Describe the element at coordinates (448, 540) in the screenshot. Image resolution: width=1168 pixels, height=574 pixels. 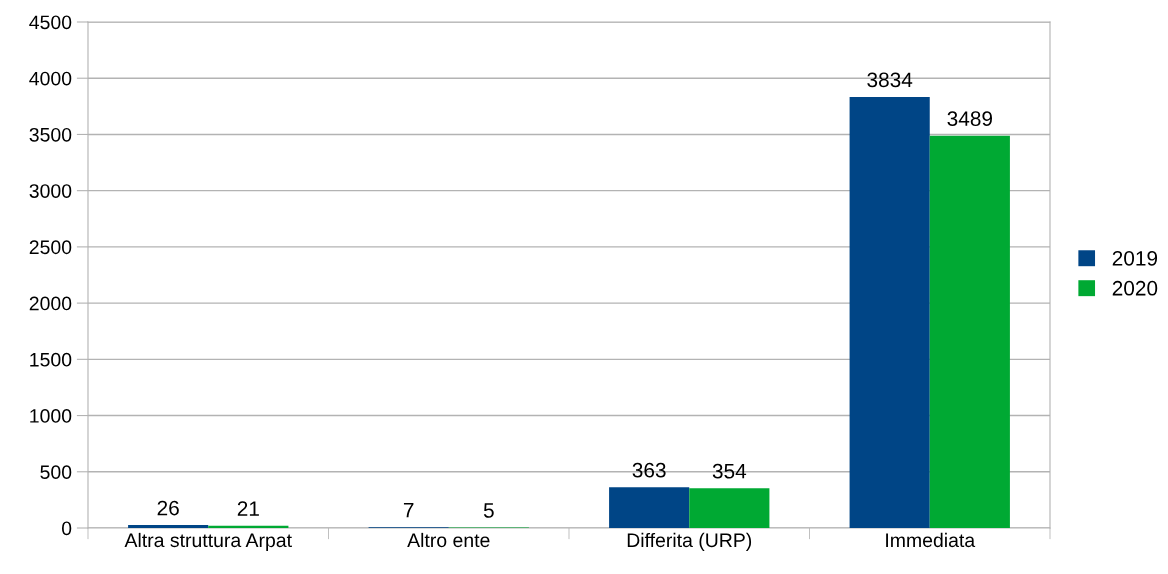
I see `x-tick-label: Altro ente` at that location.